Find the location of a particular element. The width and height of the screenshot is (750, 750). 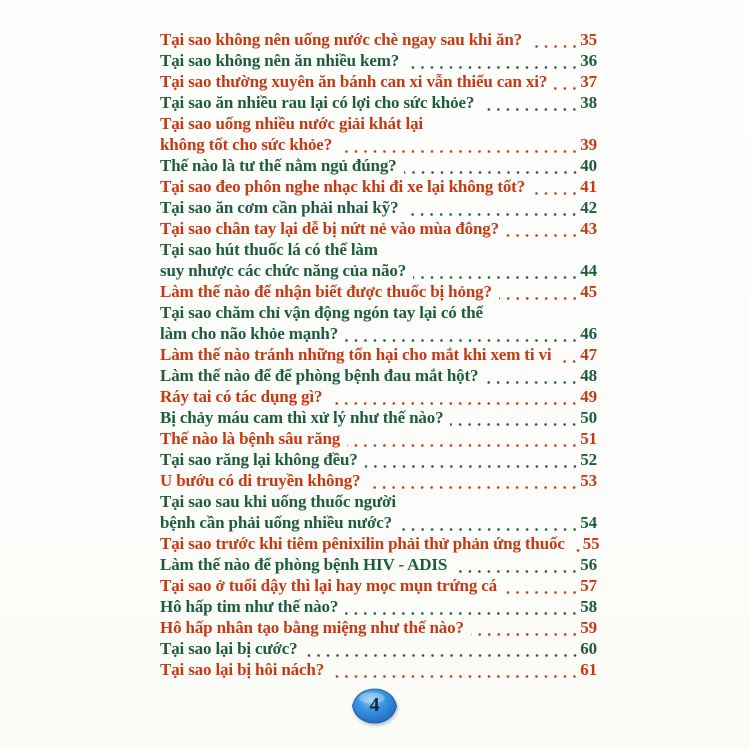

toc-entry-page-number: 50 is located at coordinates (588, 417).